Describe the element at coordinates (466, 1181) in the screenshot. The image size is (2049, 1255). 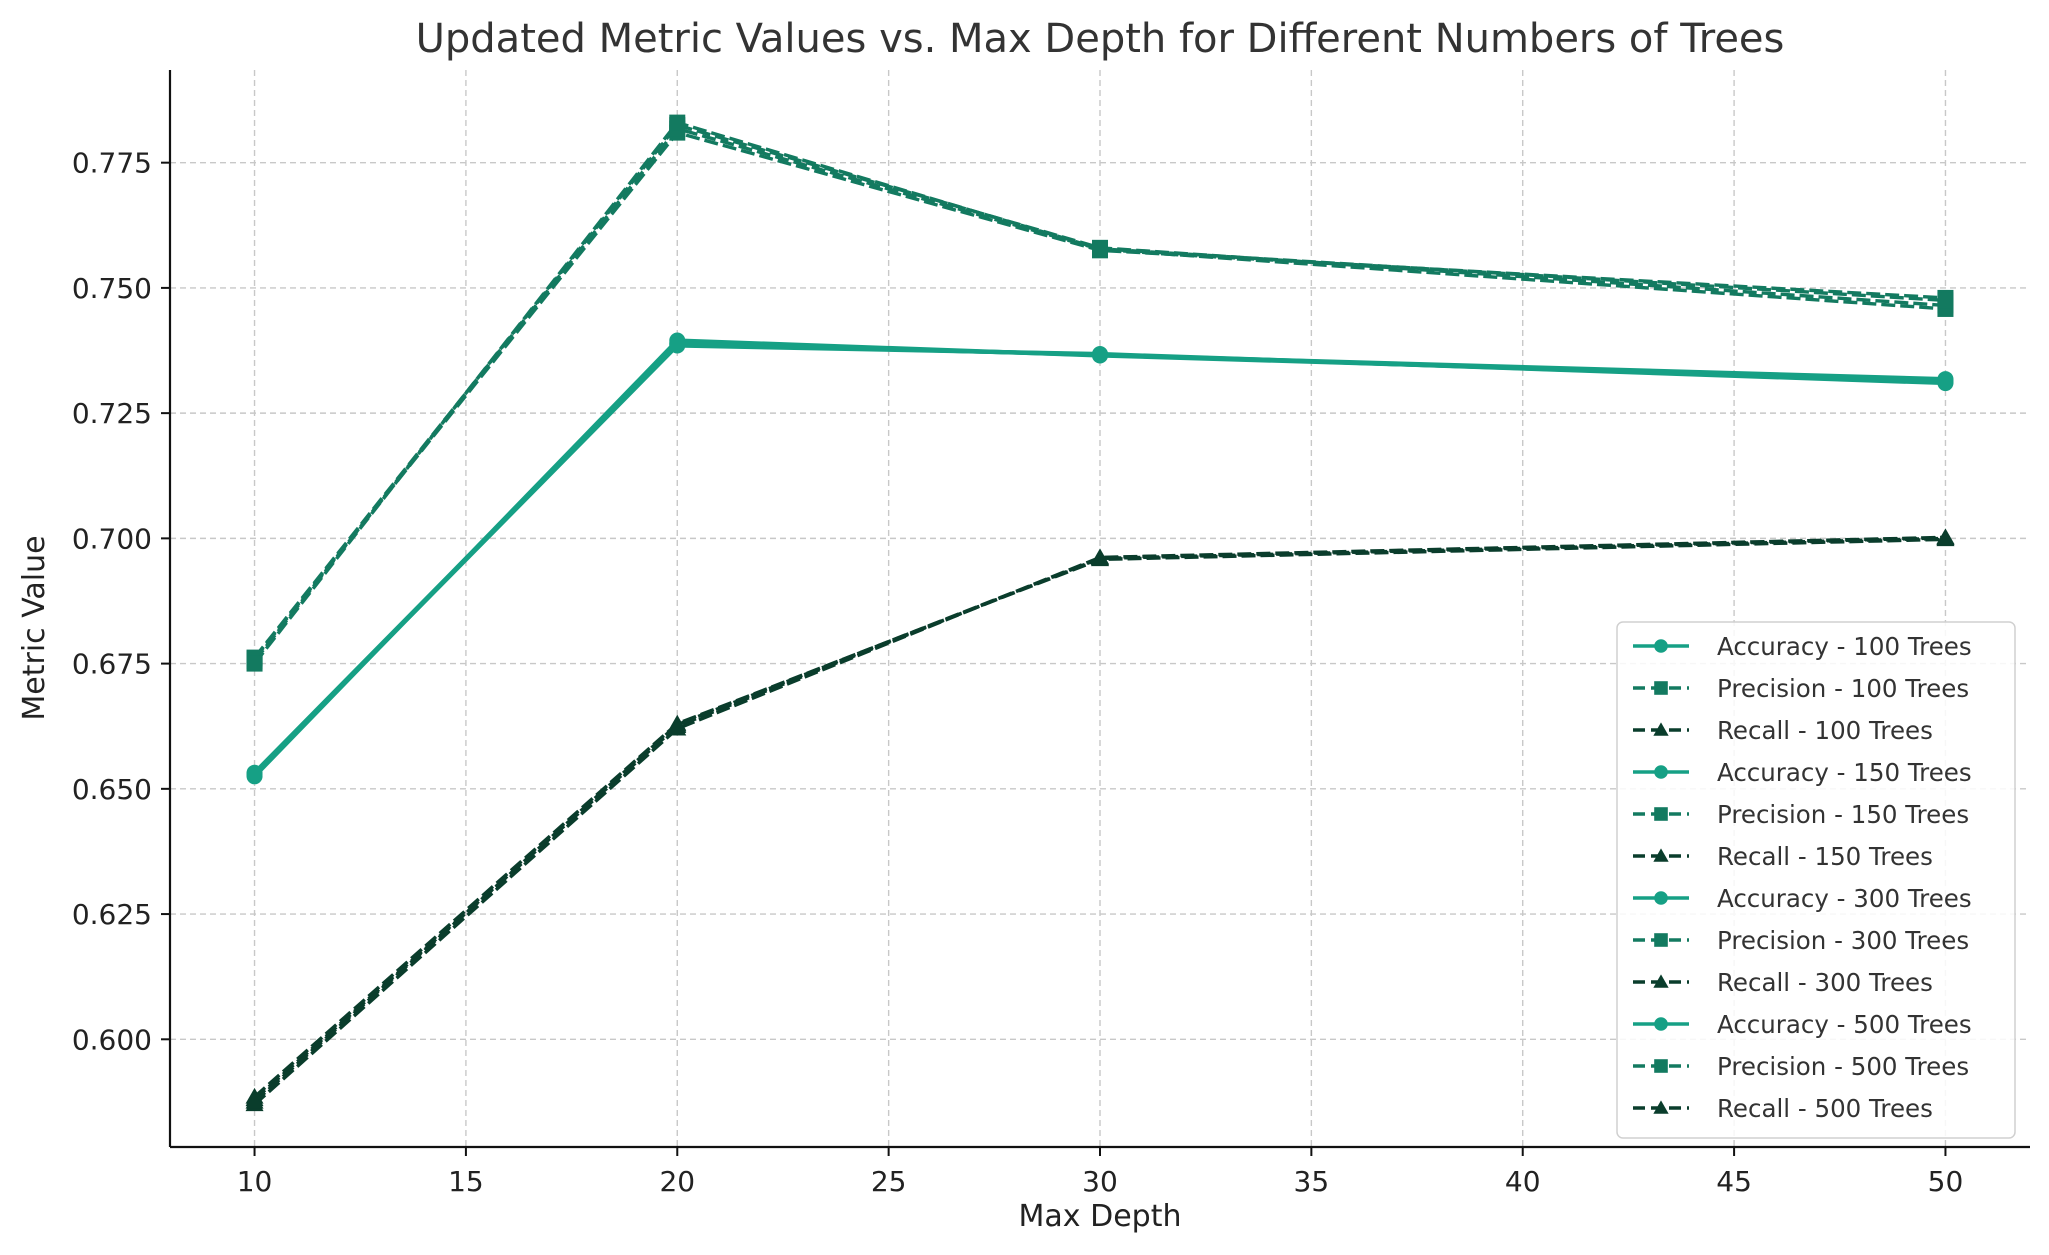
I see `x-tick-label: 15` at that location.